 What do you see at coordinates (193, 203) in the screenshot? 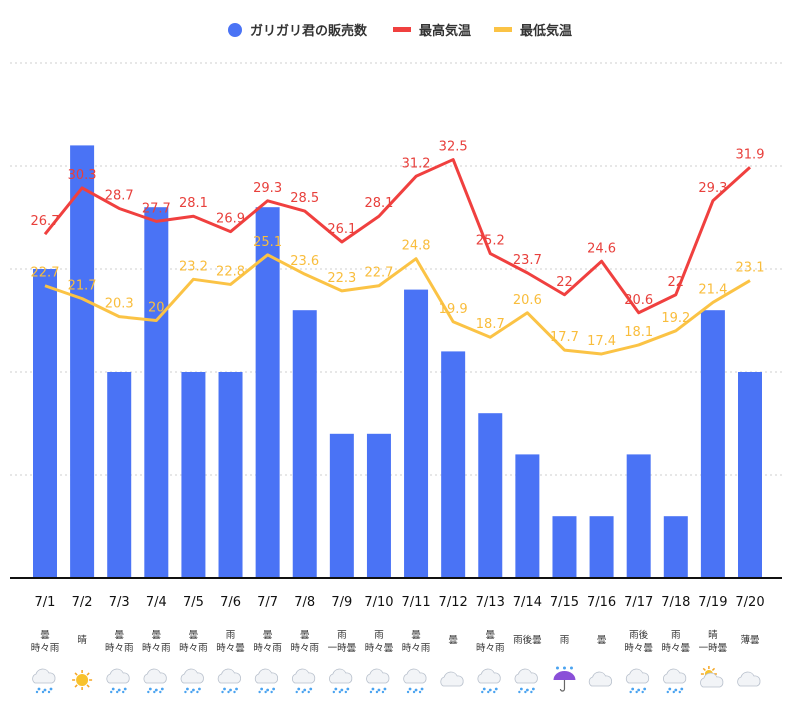
I see `high-temp-label: 28.1` at bounding box center [193, 203].